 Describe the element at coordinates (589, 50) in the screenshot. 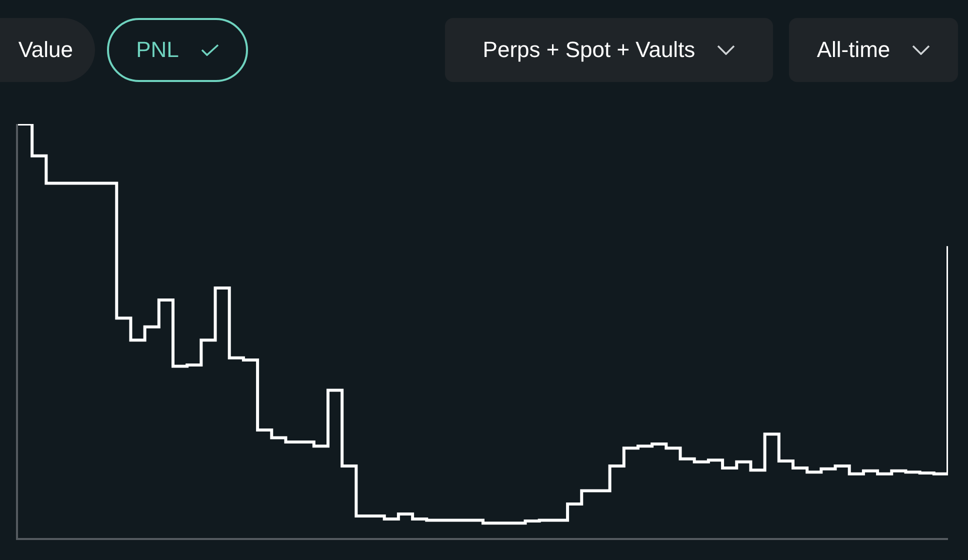

I see `text: Perps + Spot + Vaults` at that location.